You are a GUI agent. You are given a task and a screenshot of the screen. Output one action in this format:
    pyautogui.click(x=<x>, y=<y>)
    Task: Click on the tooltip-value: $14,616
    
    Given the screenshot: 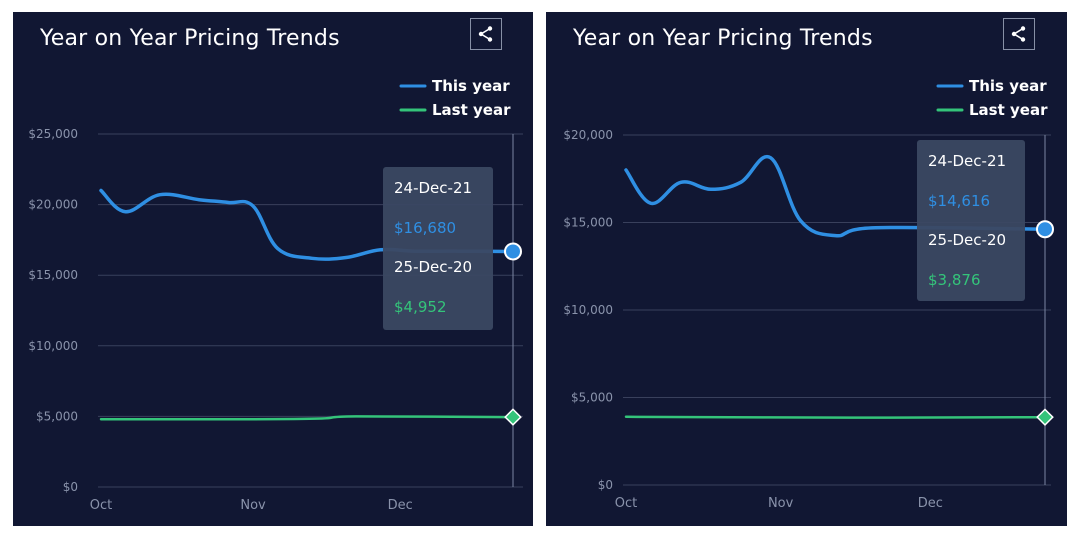 What is the action you would take?
    pyautogui.click(x=959, y=201)
    